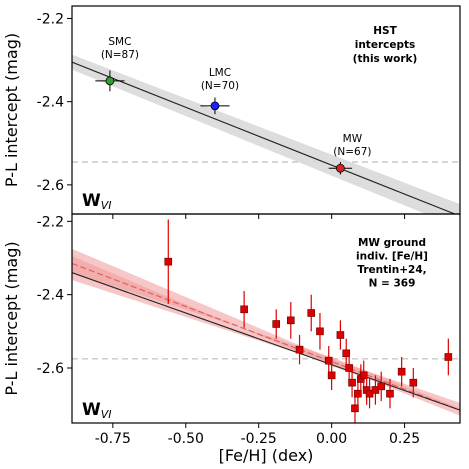 The height and width of the screenshot is (469, 469). Describe the element at coordinates (385, 31) in the screenshot. I see `legend-text: HST` at that location.